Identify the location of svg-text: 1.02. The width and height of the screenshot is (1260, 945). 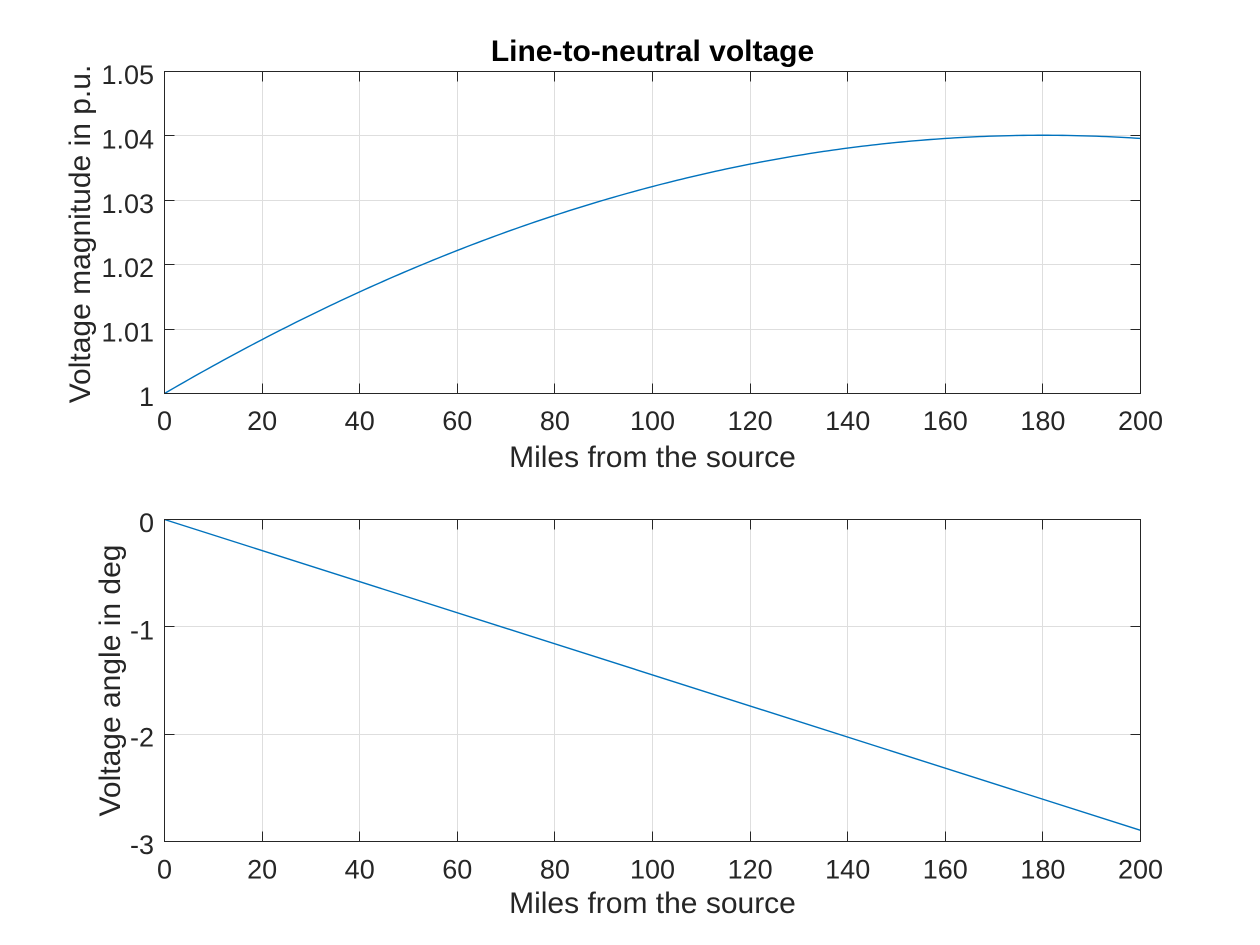
(127, 268).